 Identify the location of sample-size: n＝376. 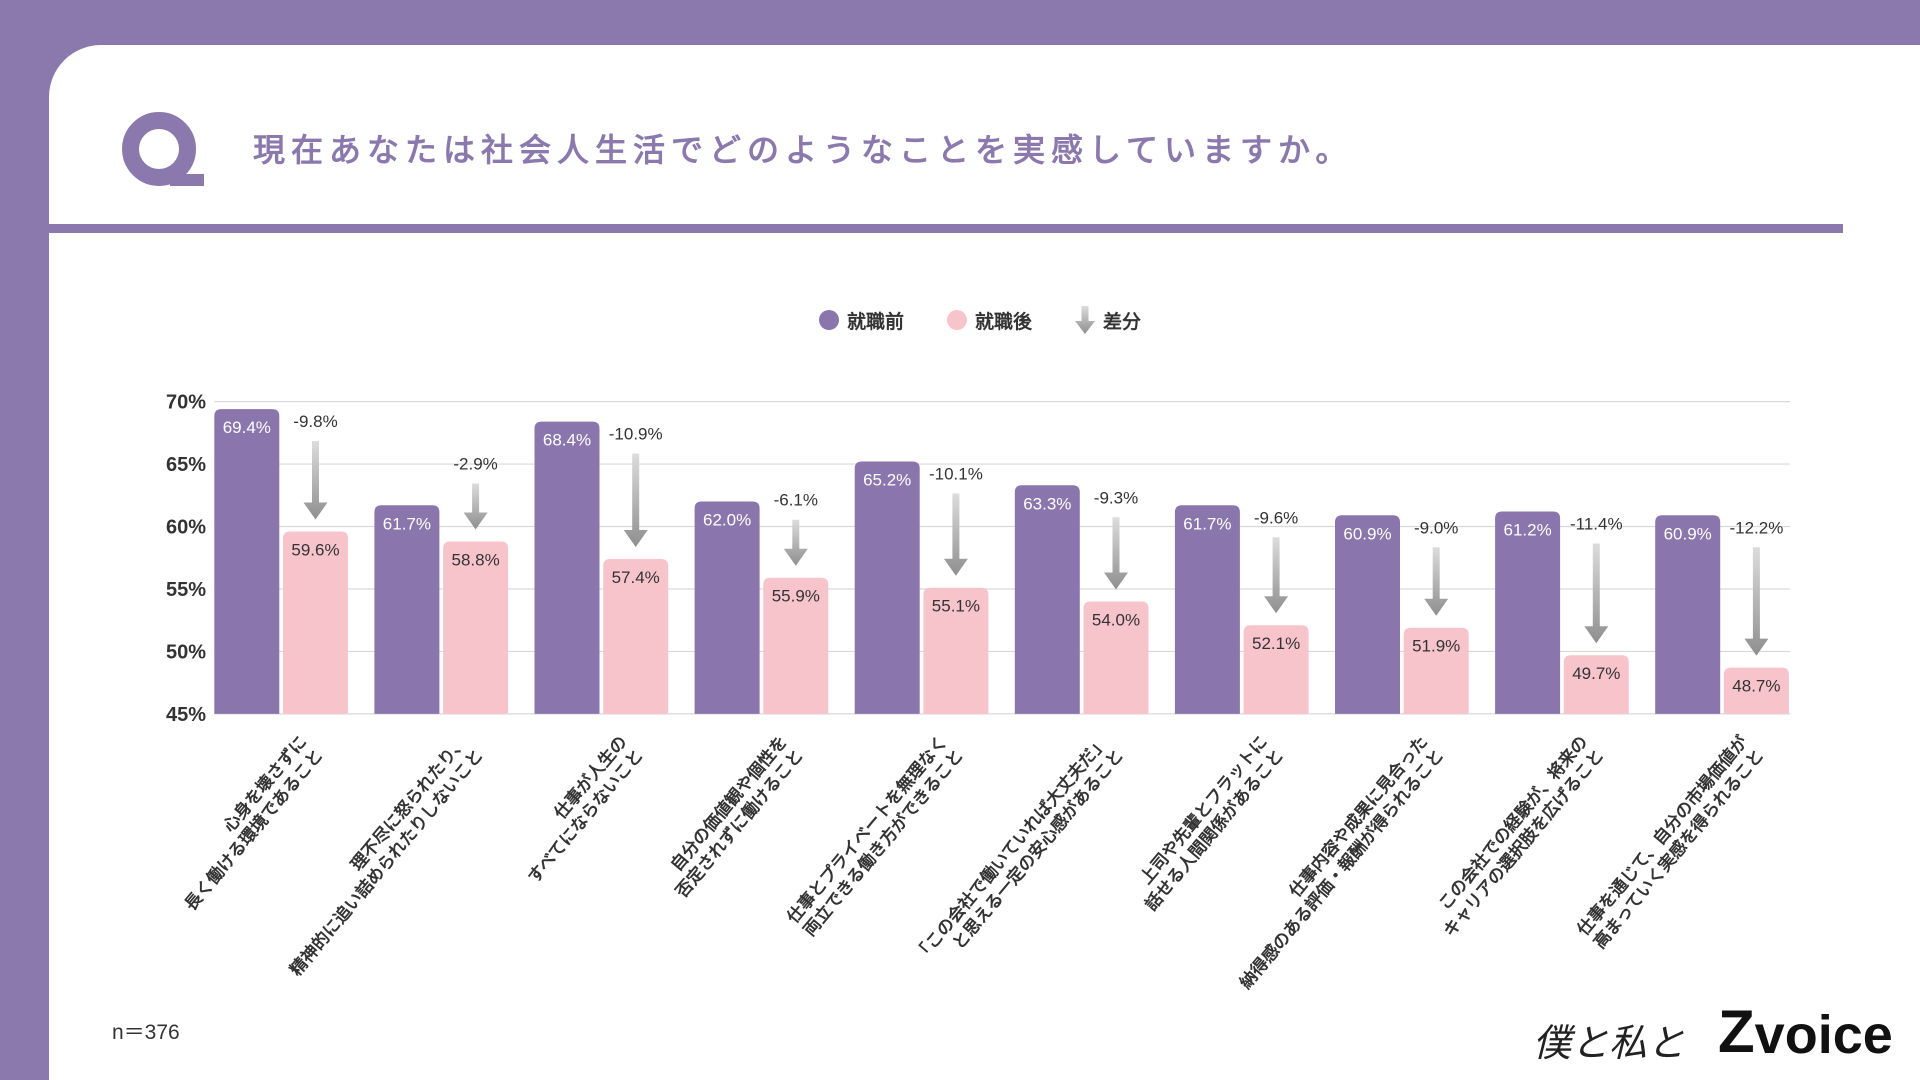
(146, 1032).